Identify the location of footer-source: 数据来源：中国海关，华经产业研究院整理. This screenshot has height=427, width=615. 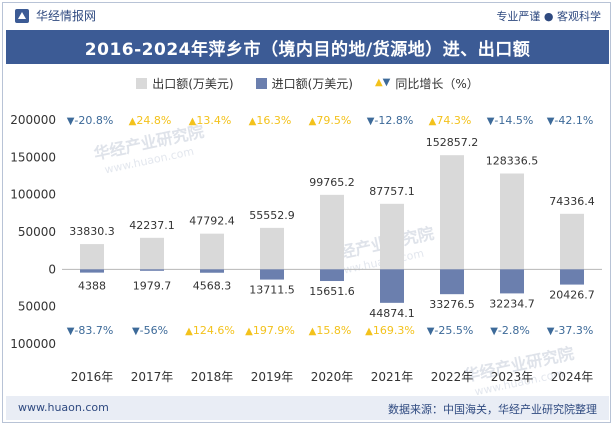
(492, 409).